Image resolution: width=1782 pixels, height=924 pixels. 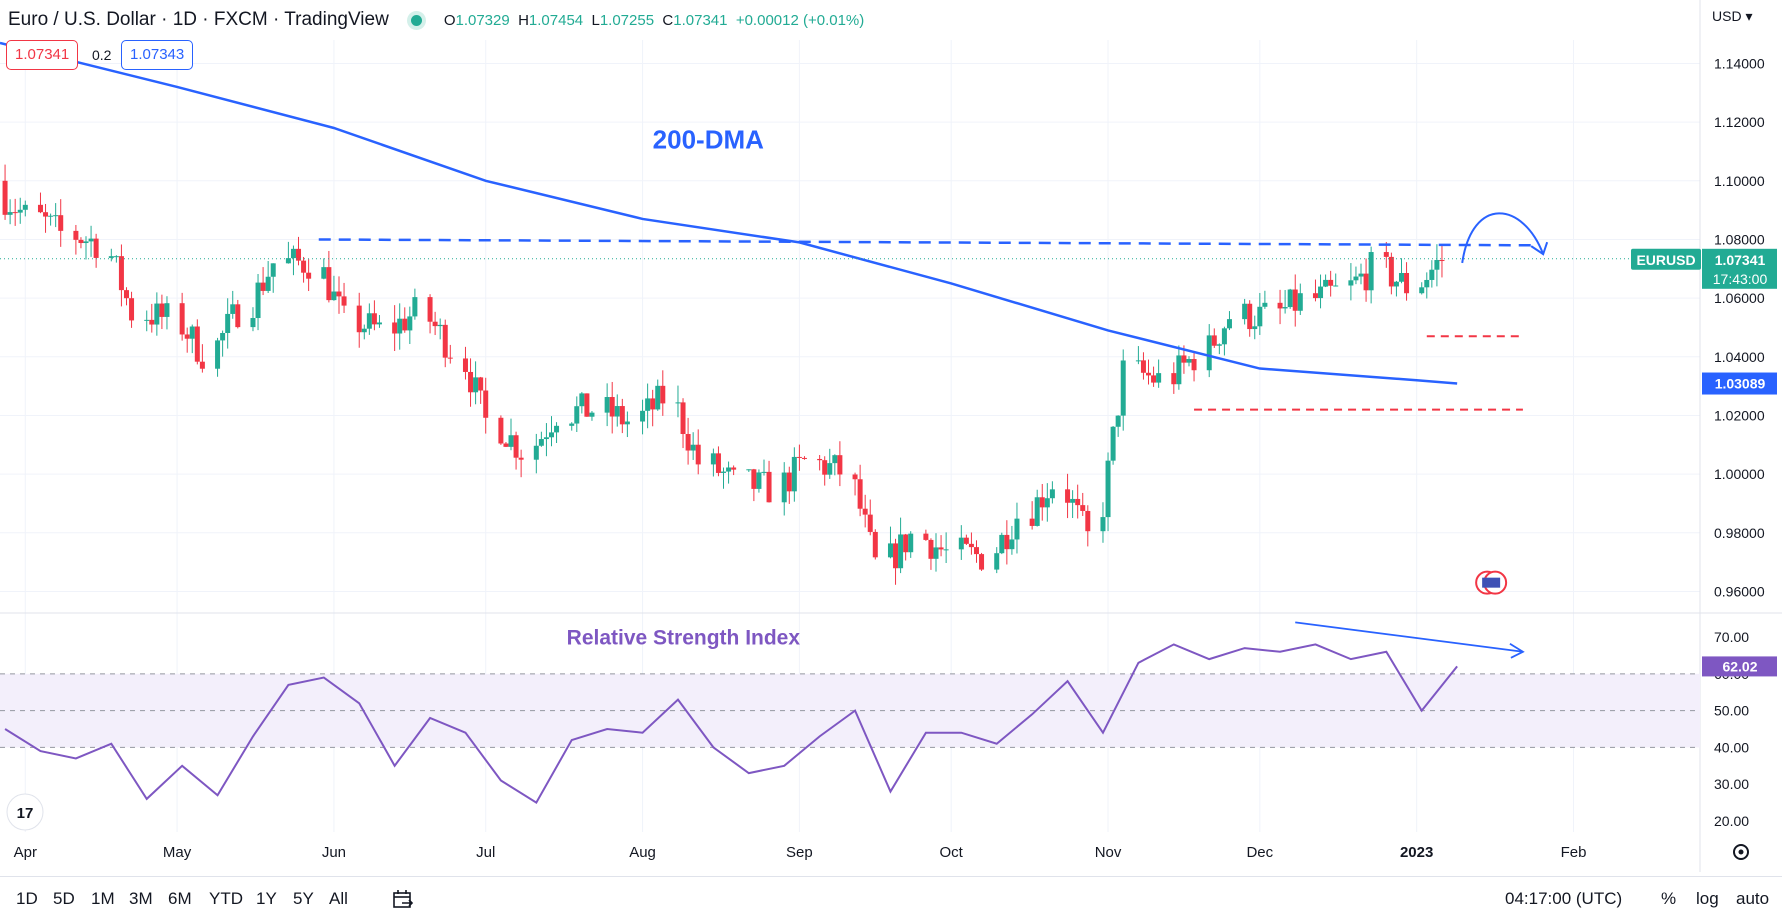 What do you see at coordinates (1739, 181) in the screenshot?
I see `price-tick-label: 1.10000` at bounding box center [1739, 181].